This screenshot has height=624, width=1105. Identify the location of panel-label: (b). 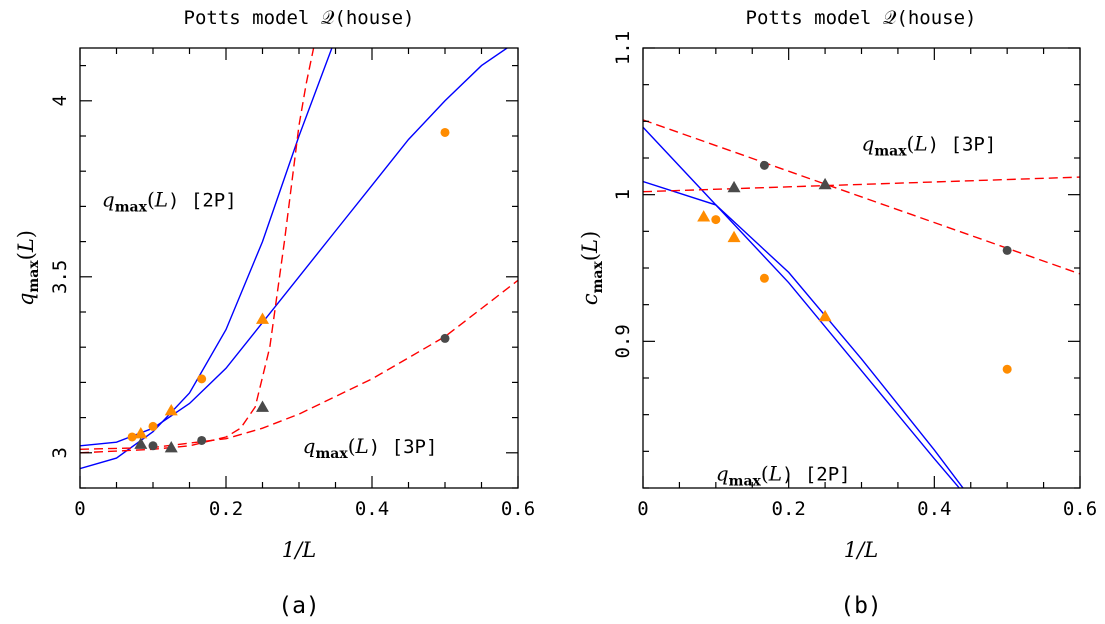
(861, 606).